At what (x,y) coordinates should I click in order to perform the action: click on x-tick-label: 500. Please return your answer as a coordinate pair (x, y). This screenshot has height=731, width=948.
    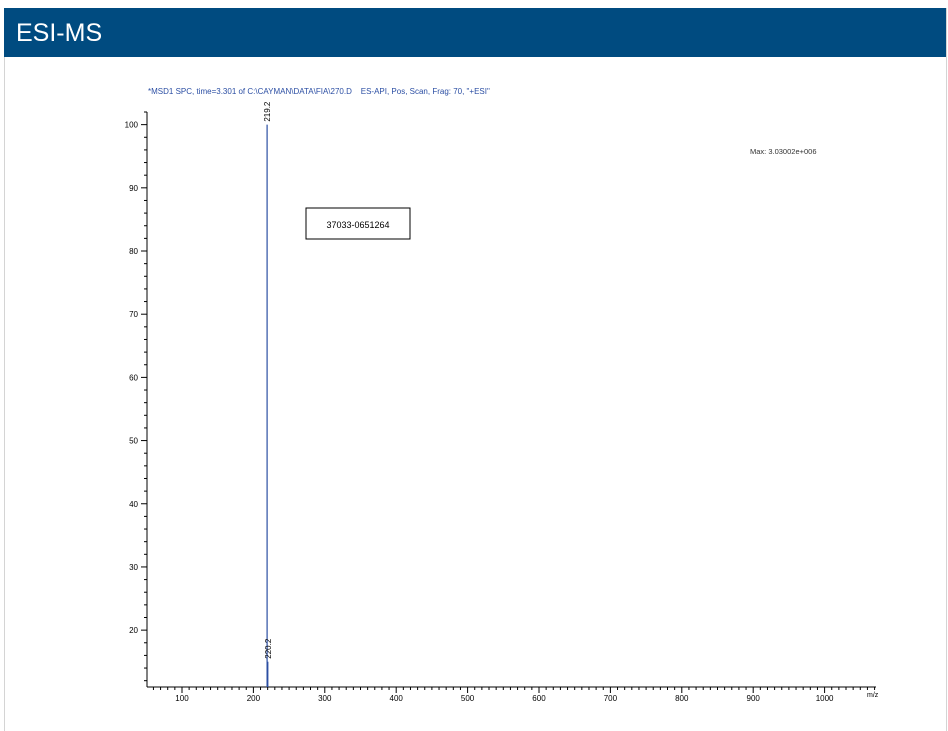
    Looking at the image, I should click on (468, 698).